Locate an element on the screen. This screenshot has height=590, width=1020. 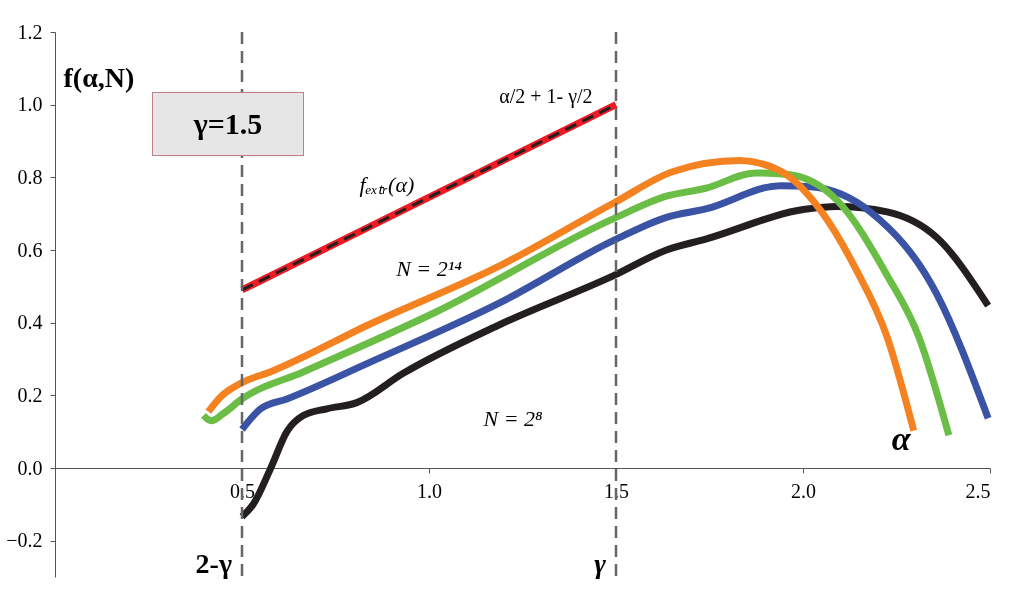
annotation: γ=1.5 is located at coordinates (228, 124).